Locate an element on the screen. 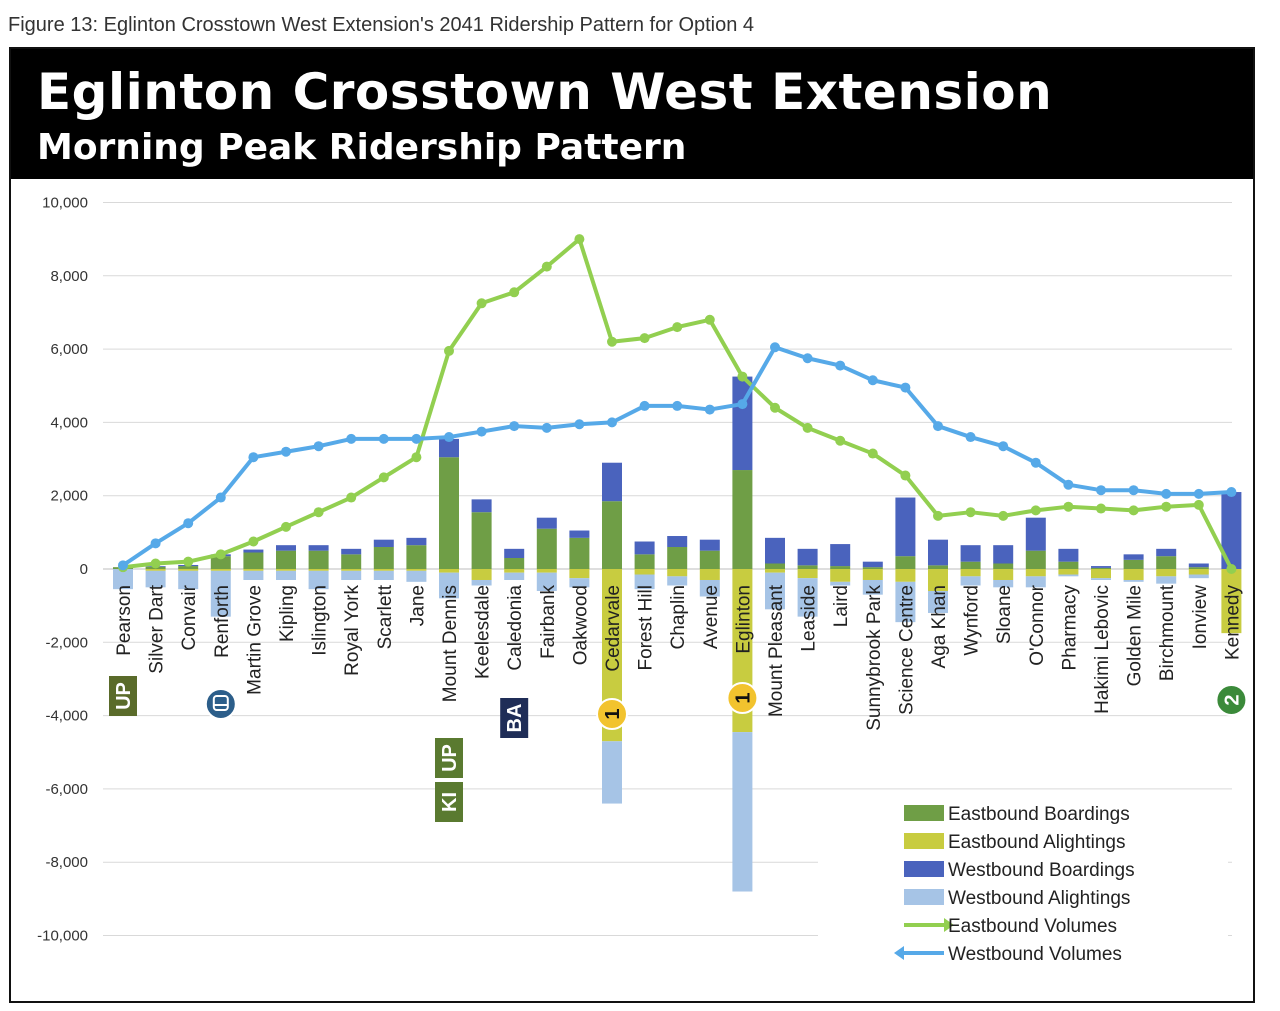 The width and height of the screenshot is (1280, 1011). legend-label: Westbound Volumes is located at coordinates (1035, 954).